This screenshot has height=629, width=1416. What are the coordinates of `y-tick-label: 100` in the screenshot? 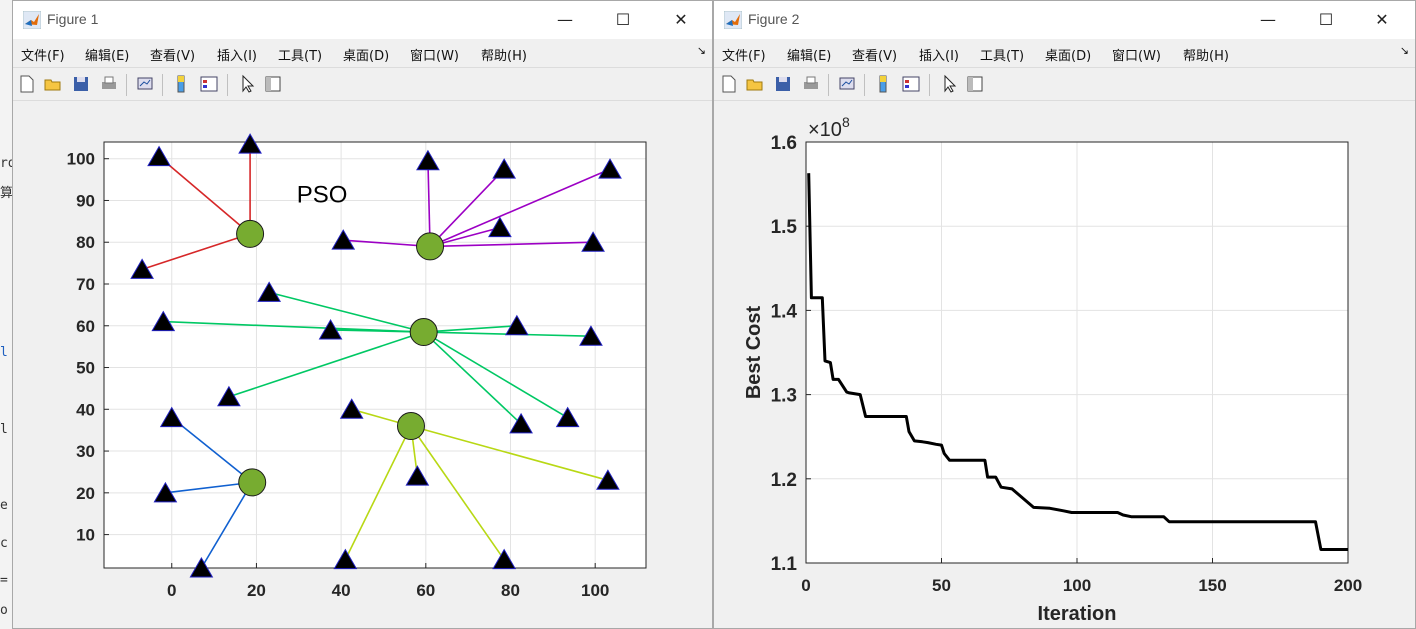 It's located at (81, 159).